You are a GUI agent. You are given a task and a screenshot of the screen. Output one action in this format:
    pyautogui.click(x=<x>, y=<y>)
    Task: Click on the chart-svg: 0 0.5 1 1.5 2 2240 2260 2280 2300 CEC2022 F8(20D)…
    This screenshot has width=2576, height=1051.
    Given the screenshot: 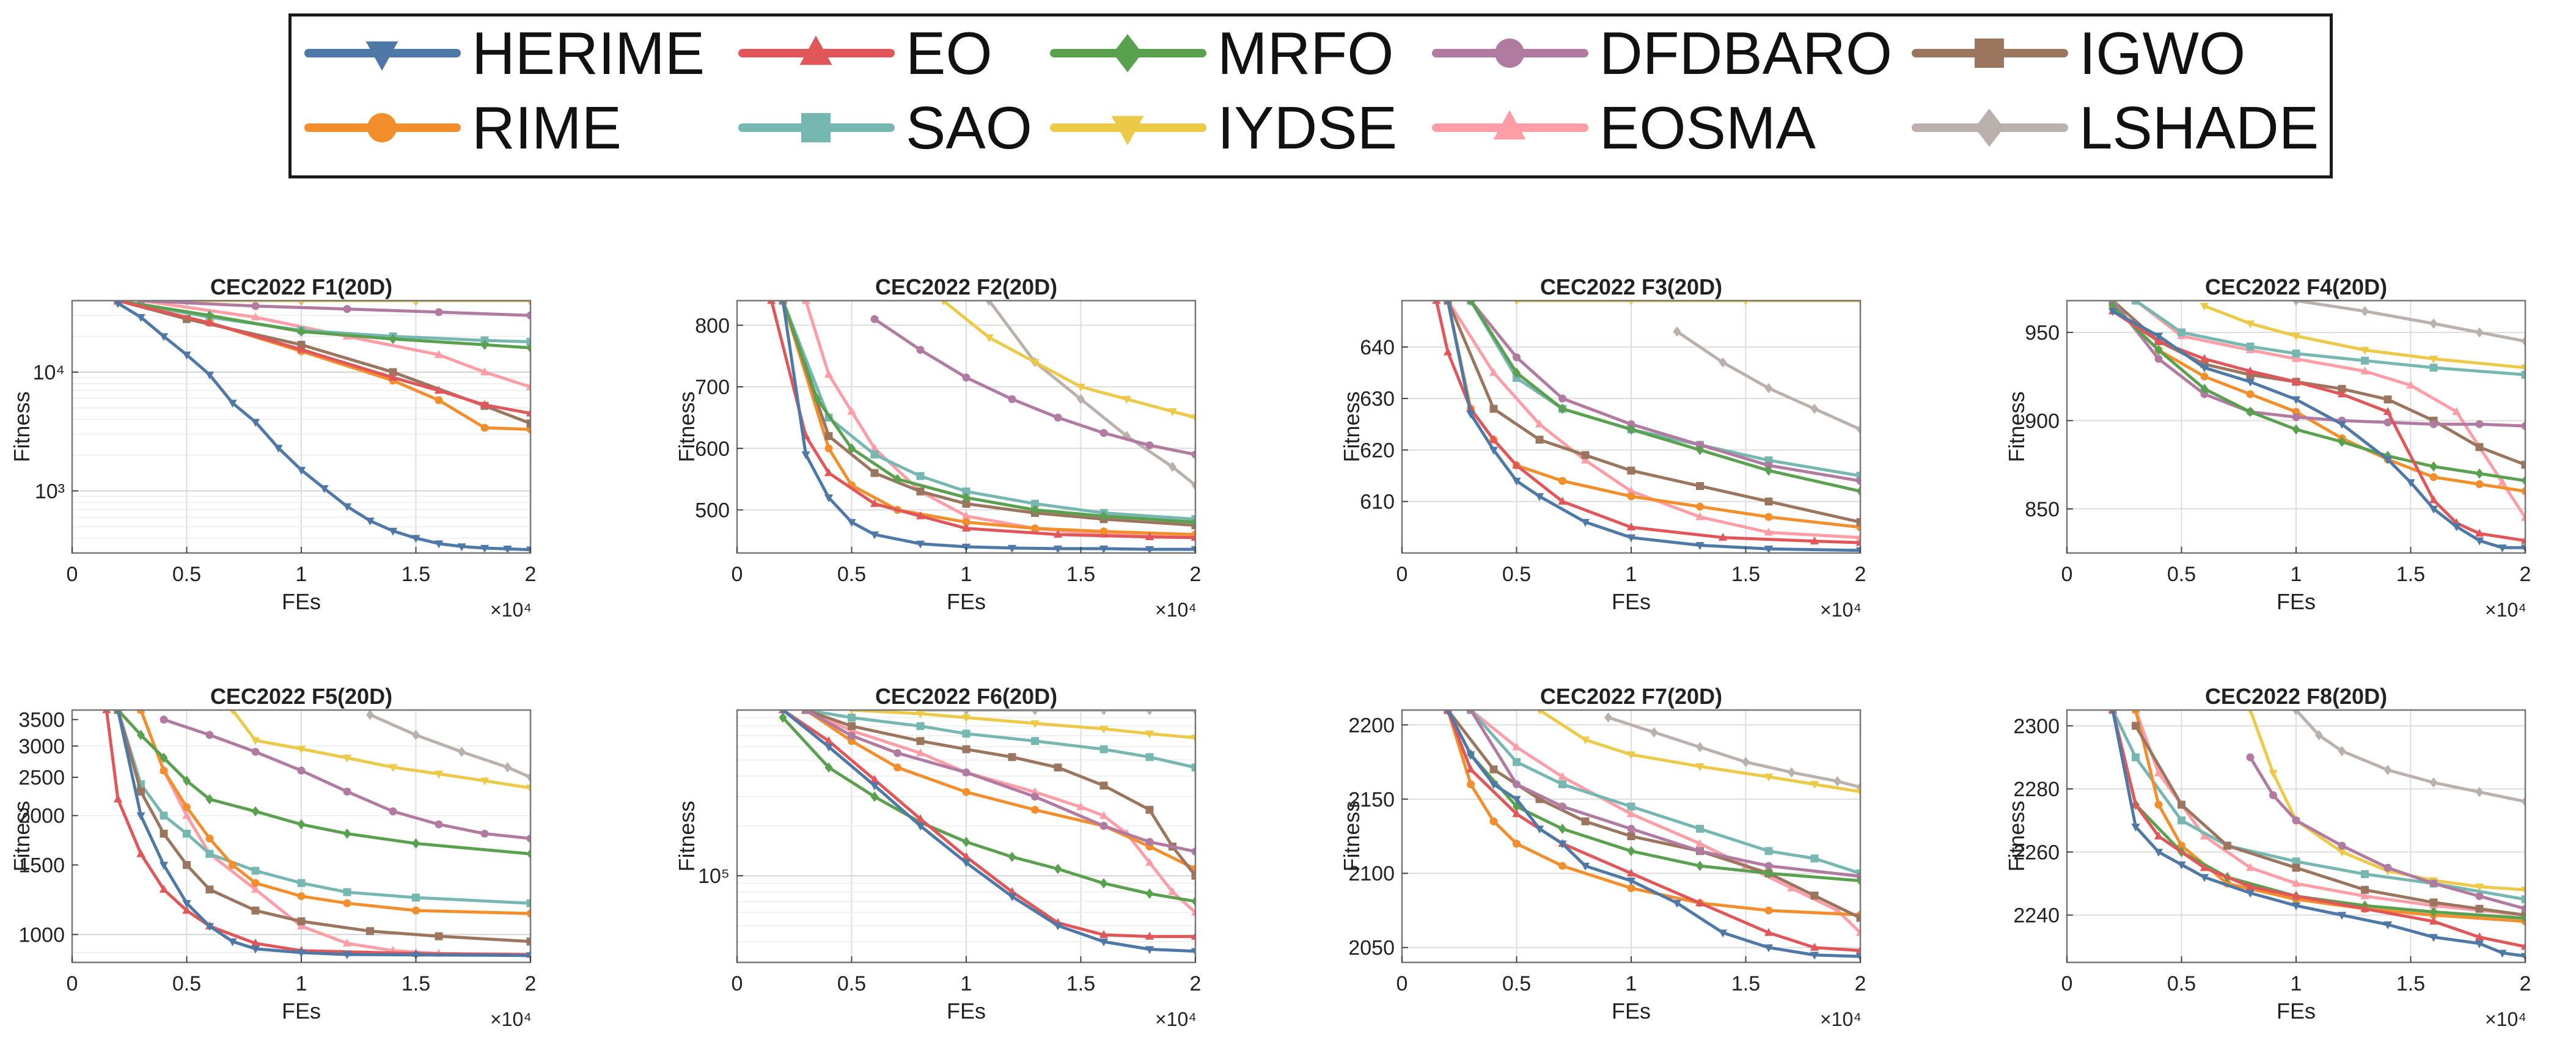 What is the action you would take?
    pyautogui.click(x=2267, y=857)
    